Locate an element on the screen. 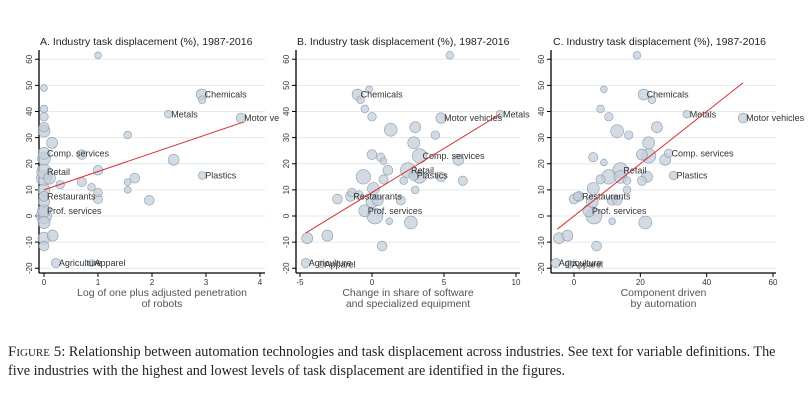 The height and width of the screenshot is (403, 808). figure-label: Figure 5: is located at coordinates (37, 352).